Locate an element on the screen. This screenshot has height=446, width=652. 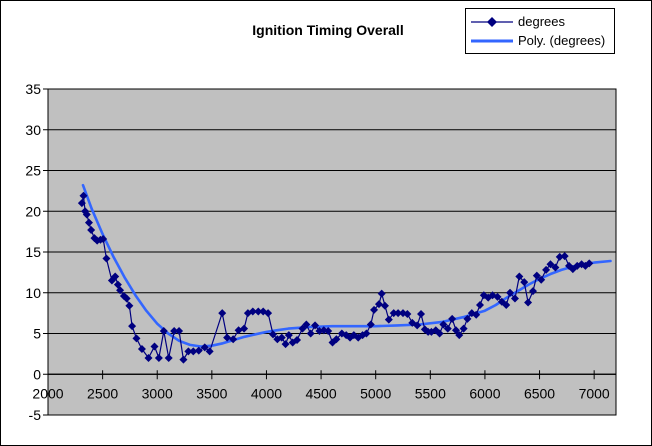
y-tick-label: 0 is located at coordinates (37, 374).